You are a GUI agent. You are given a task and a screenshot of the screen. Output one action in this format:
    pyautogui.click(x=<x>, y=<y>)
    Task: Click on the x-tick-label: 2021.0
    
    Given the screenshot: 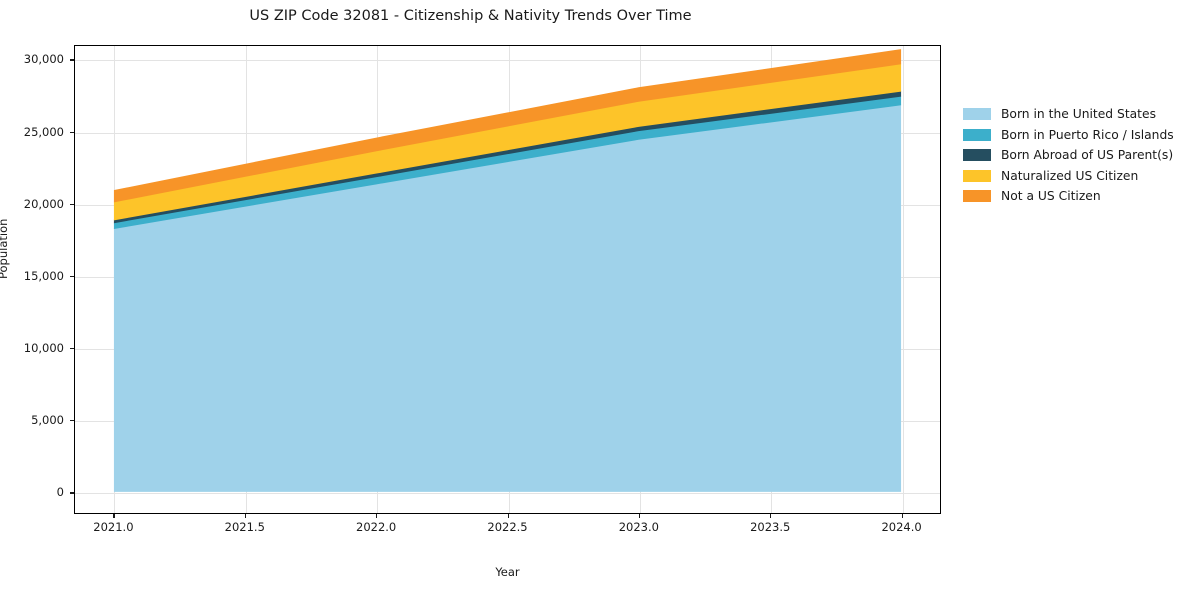 What is the action you would take?
    pyautogui.click(x=113, y=527)
    